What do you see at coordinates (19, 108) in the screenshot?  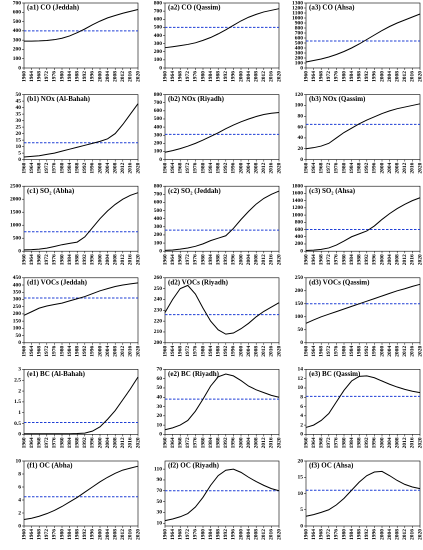 I see `y-tick-label: 40` at bounding box center [19, 108].